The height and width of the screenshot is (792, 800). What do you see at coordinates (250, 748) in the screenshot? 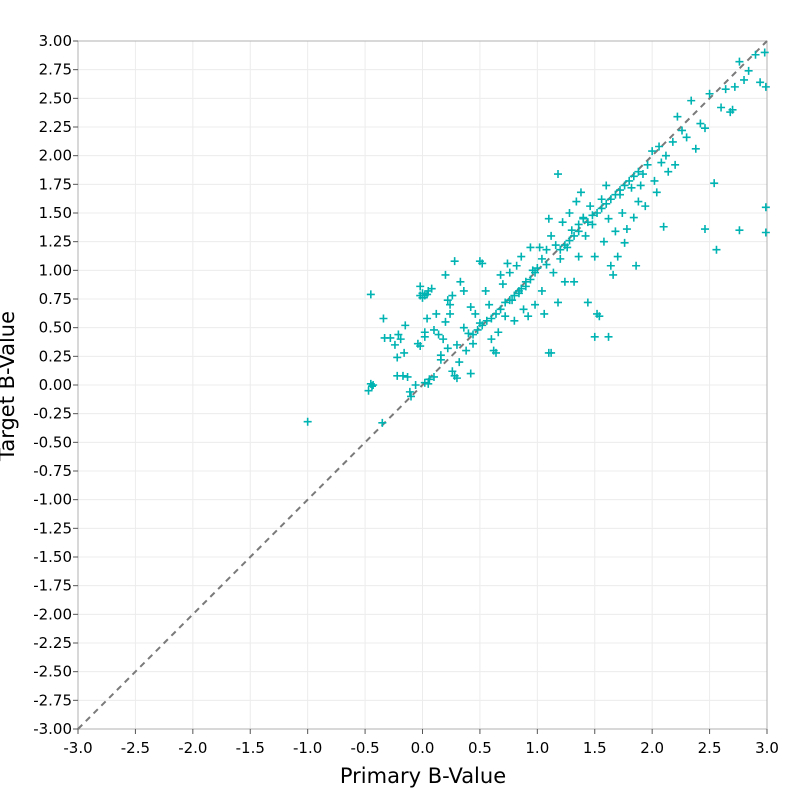
I see `x-tick-label: -1.5` at bounding box center [250, 748].